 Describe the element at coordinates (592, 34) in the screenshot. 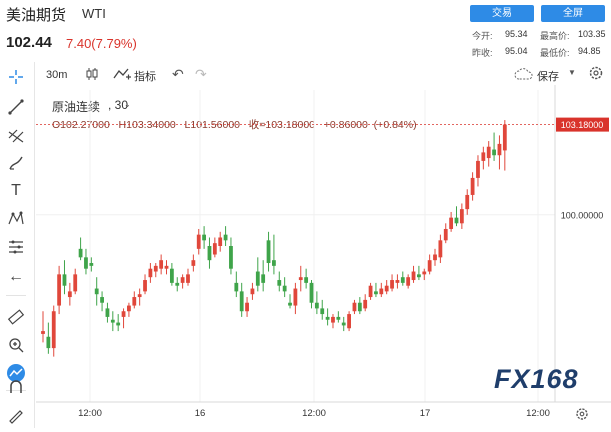

I see `stat-high-value: 103.35` at that location.